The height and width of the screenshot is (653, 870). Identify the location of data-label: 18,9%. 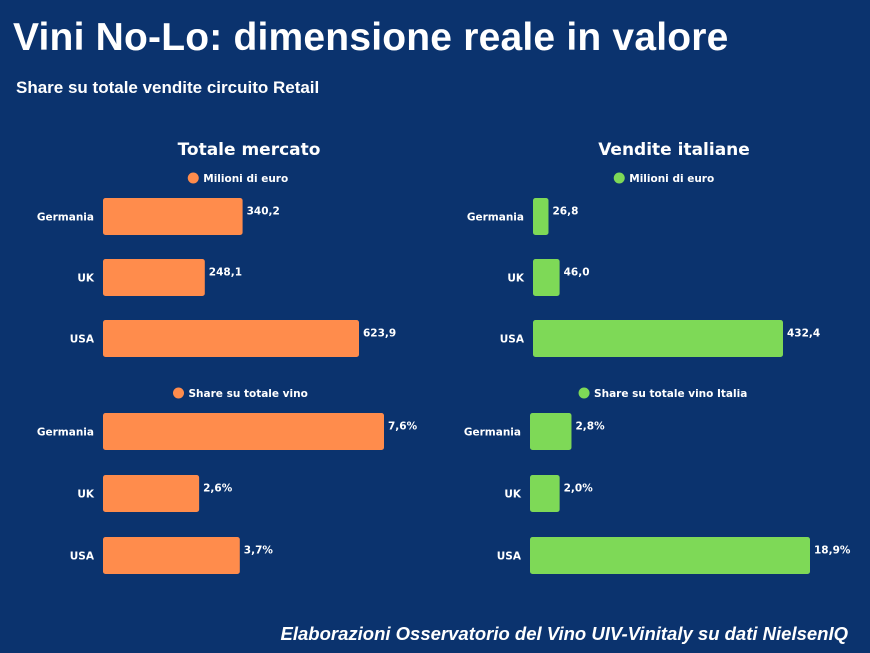
(832, 551).